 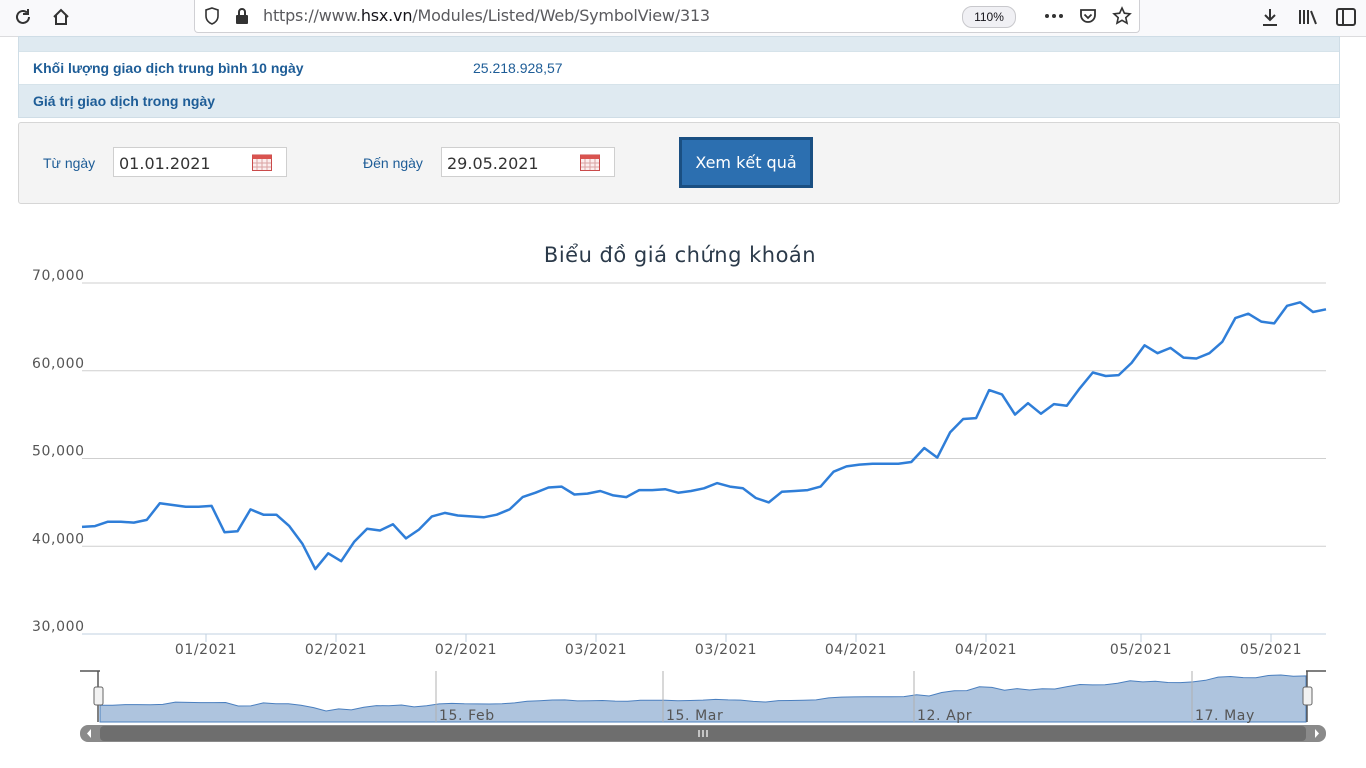 I want to click on from-date-input: 01.01.2021, so click(x=200, y=162).